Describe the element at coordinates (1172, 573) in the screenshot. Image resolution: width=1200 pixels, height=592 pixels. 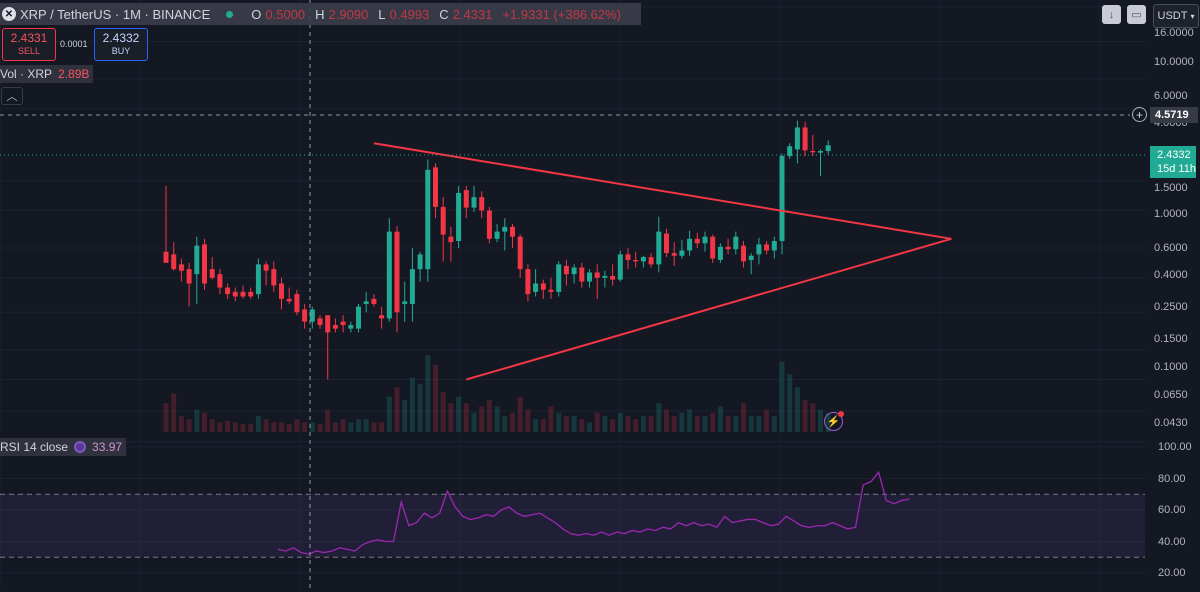
I see `rsi-axis-label: 20.00` at that location.